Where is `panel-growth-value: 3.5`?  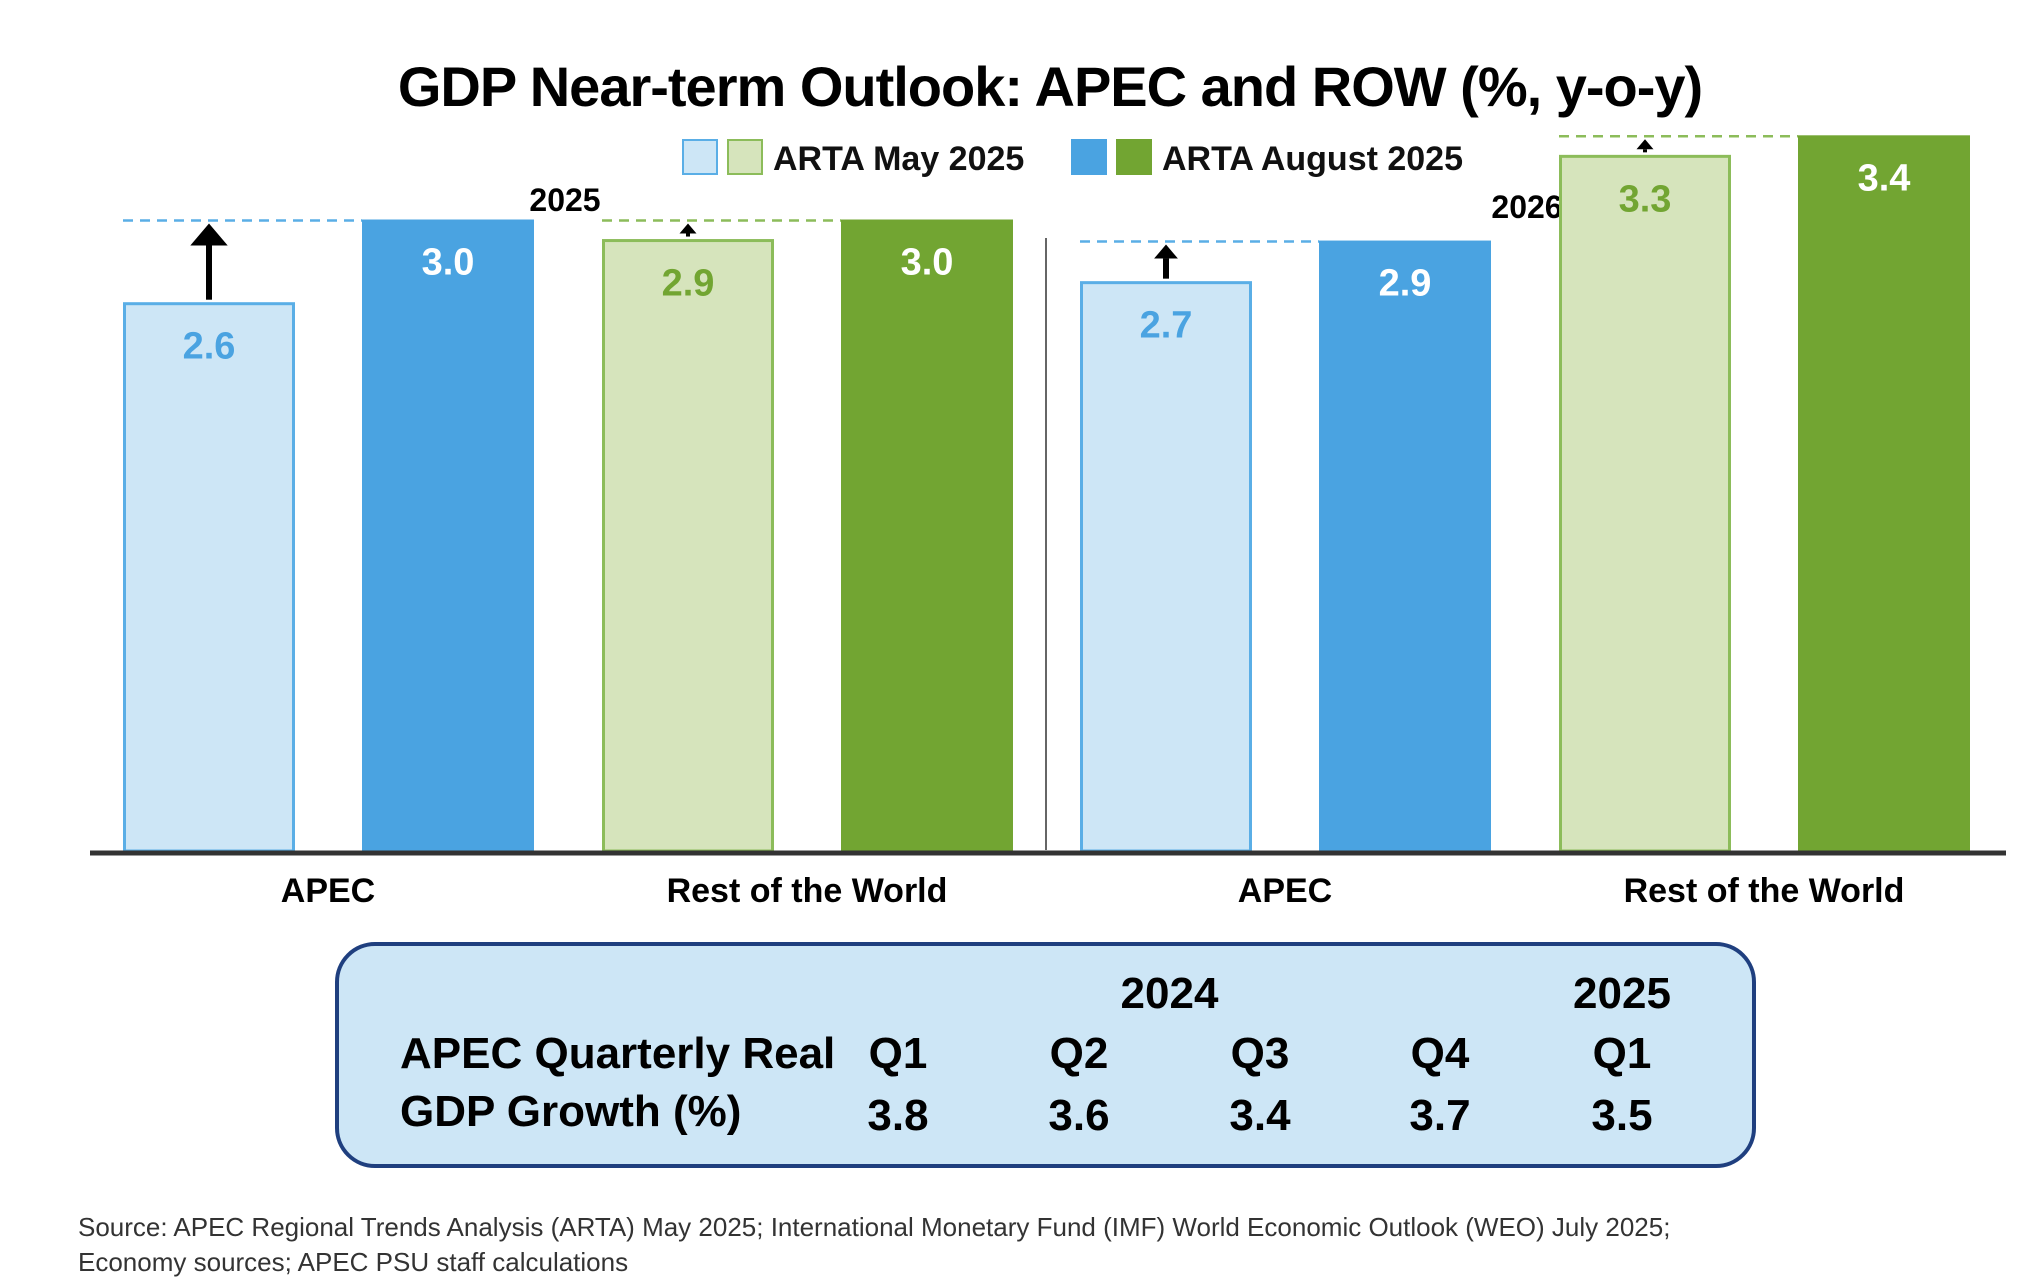
panel-growth-value: 3.5 is located at coordinates (1621, 1115).